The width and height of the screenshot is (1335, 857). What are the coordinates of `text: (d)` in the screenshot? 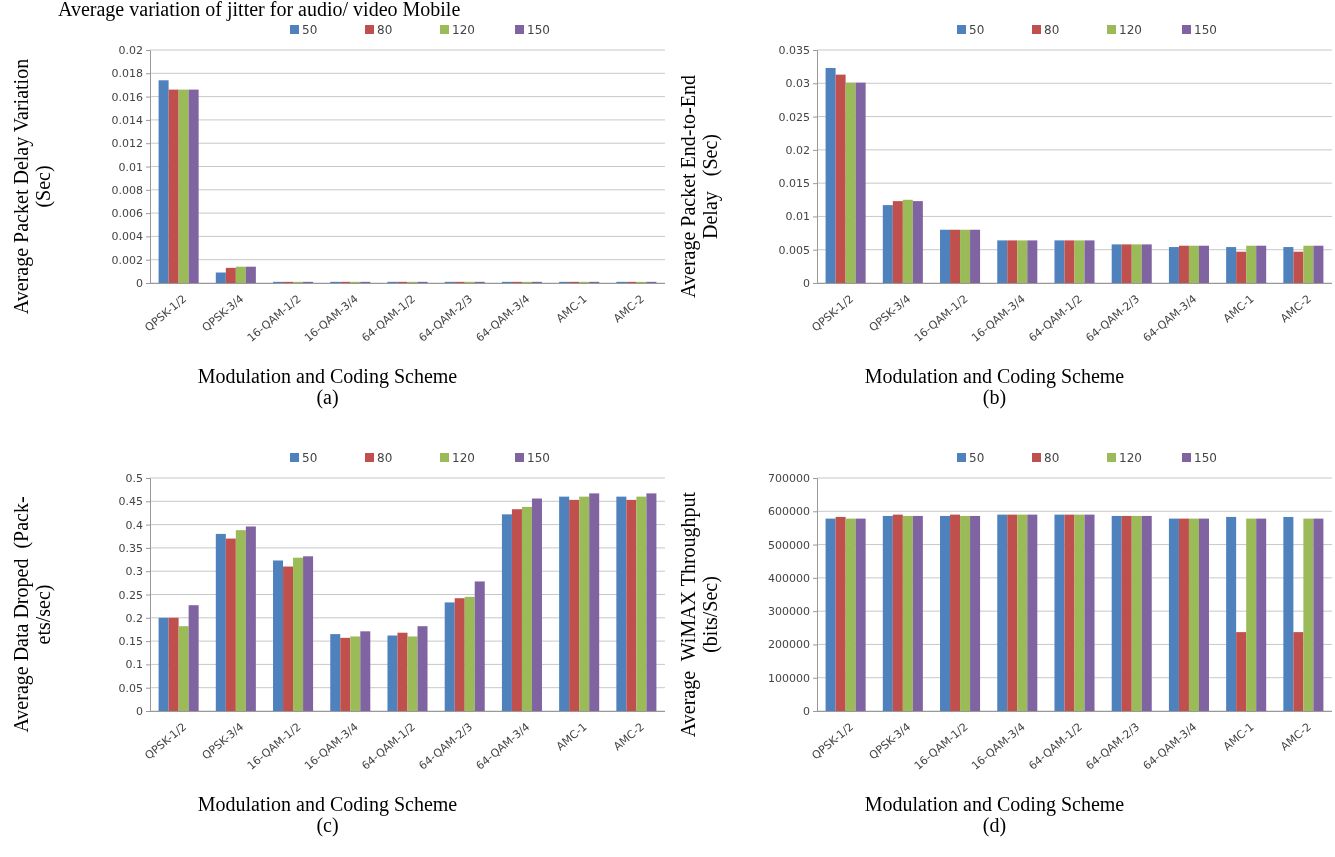 It's located at (994, 825).